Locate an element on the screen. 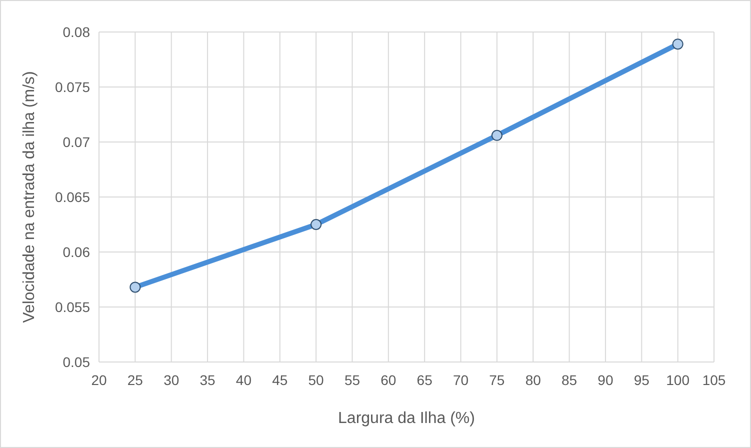 This screenshot has height=448, width=751. y-axis-title: Velocidade na entrada da ilha (m/s) is located at coordinates (29, 197).